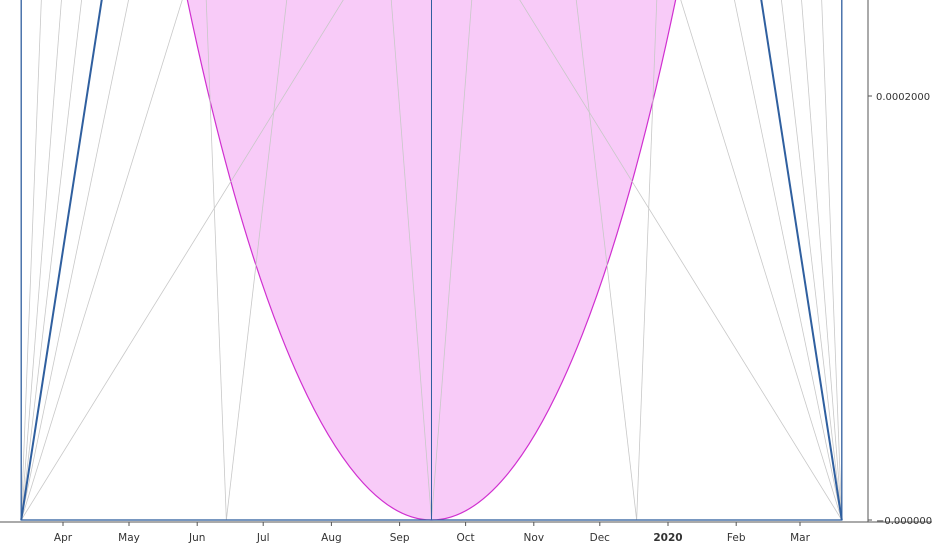  Describe the element at coordinates (904, 521) in the screenshot. I see `y-tick-label-12: −0.0000000` at that location.